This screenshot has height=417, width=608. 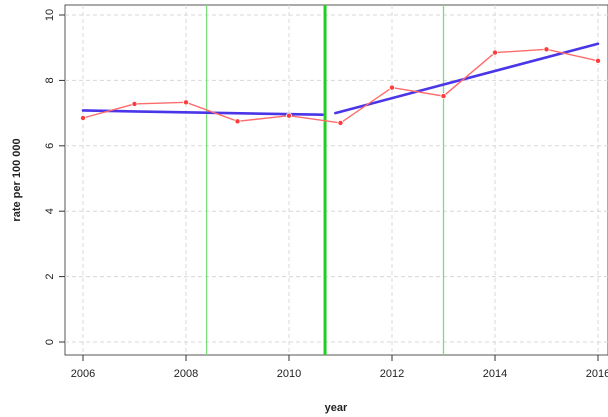 I want to click on y-tick-label: 10, so click(x=50, y=15).